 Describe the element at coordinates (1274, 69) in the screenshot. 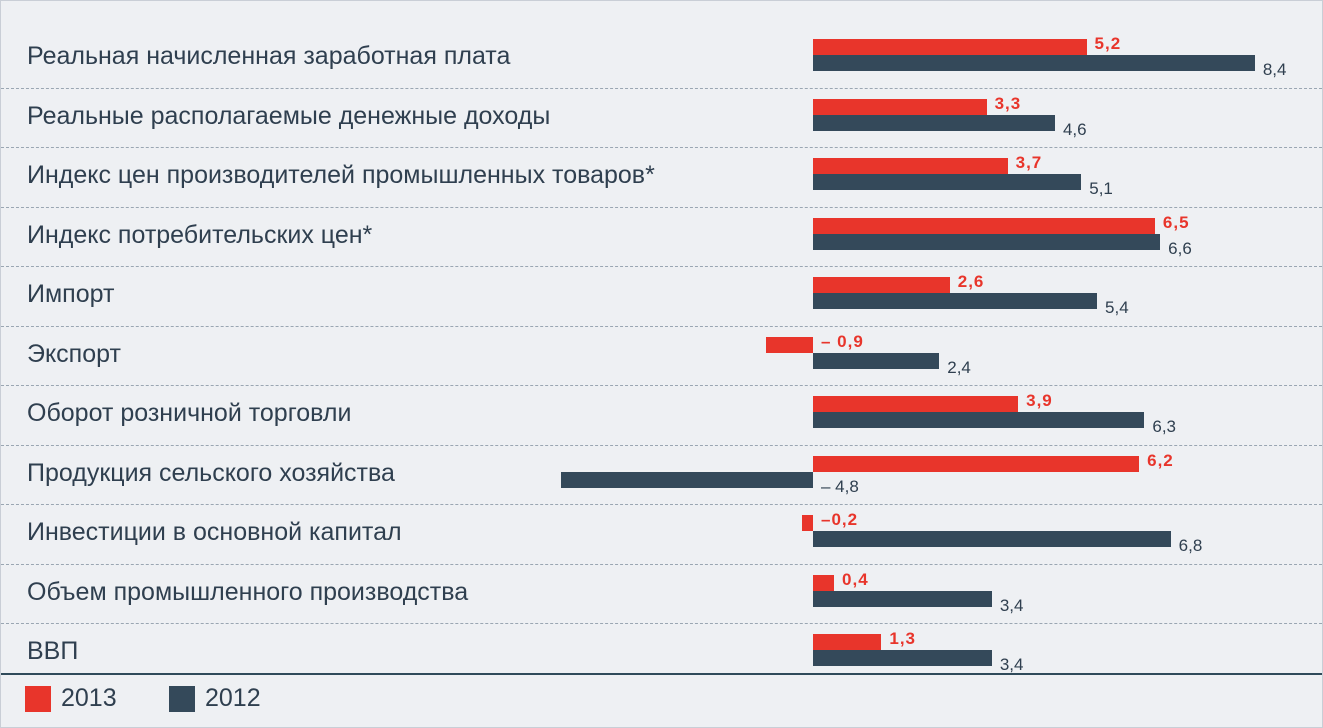

I see `value-label-2012: 8,4` at that location.